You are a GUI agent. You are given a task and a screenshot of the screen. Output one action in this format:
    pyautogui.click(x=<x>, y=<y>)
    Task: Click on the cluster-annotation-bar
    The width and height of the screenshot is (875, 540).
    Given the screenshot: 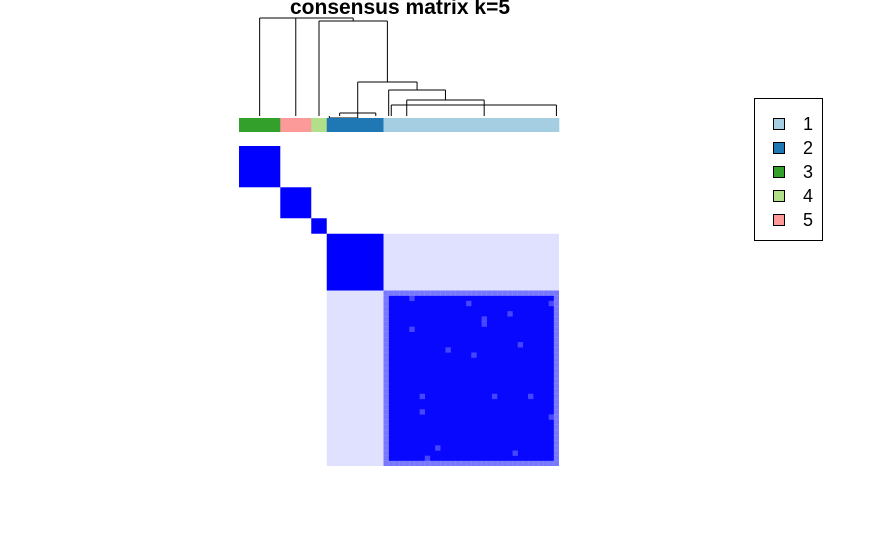 What is the action you would take?
    pyautogui.click(x=399, y=125)
    